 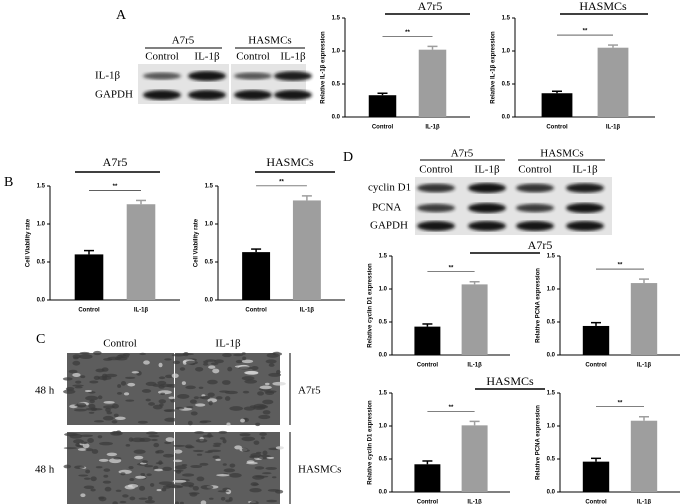 I want to click on x-tick-label: Control, so click(x=596, y=502).